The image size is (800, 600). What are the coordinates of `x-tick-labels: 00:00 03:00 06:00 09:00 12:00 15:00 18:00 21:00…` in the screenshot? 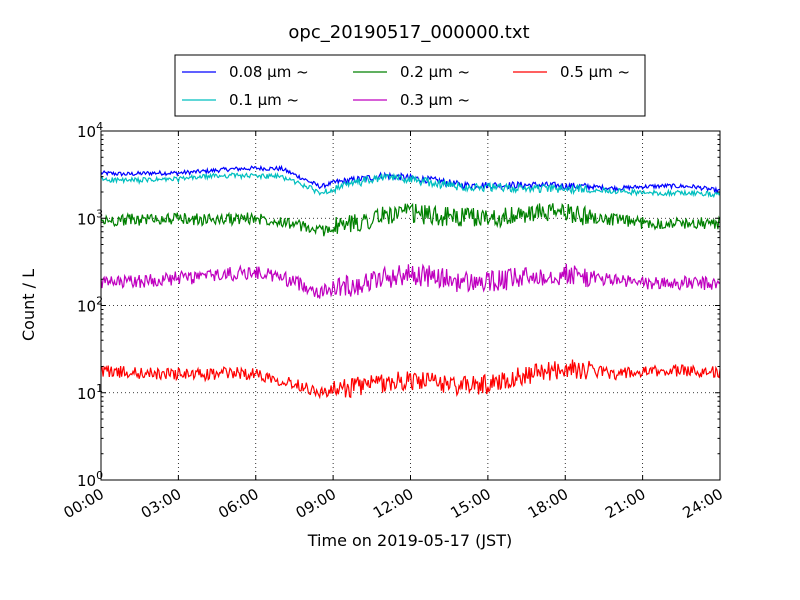 It's located at (393, 503).